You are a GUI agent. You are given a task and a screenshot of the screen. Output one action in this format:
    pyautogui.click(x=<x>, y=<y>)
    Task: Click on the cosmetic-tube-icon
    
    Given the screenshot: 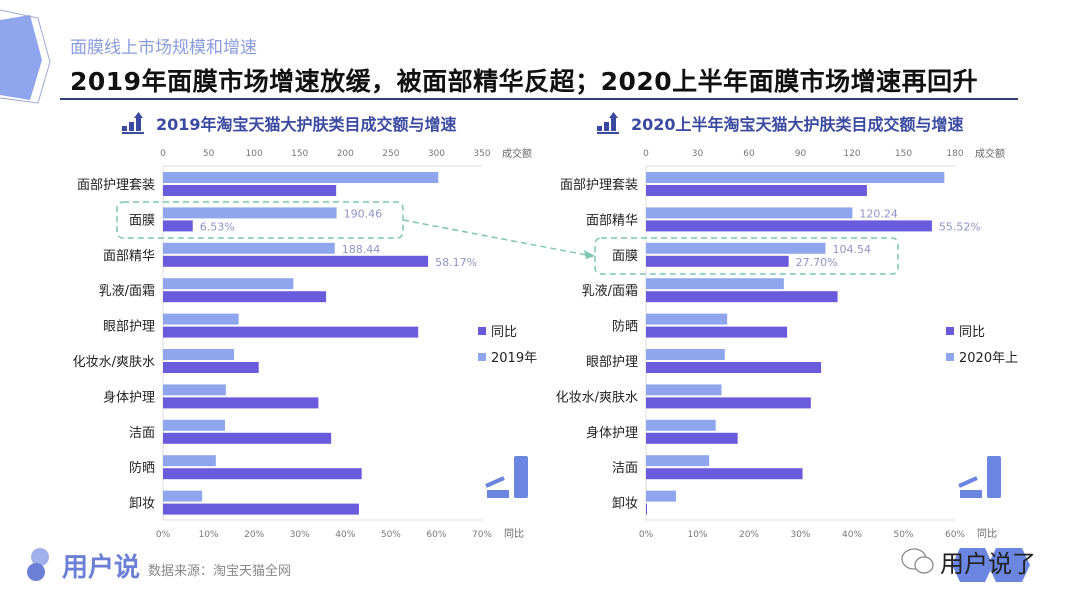 What is the action you would take?
    pyautogui.click(x=521, y=477)
    